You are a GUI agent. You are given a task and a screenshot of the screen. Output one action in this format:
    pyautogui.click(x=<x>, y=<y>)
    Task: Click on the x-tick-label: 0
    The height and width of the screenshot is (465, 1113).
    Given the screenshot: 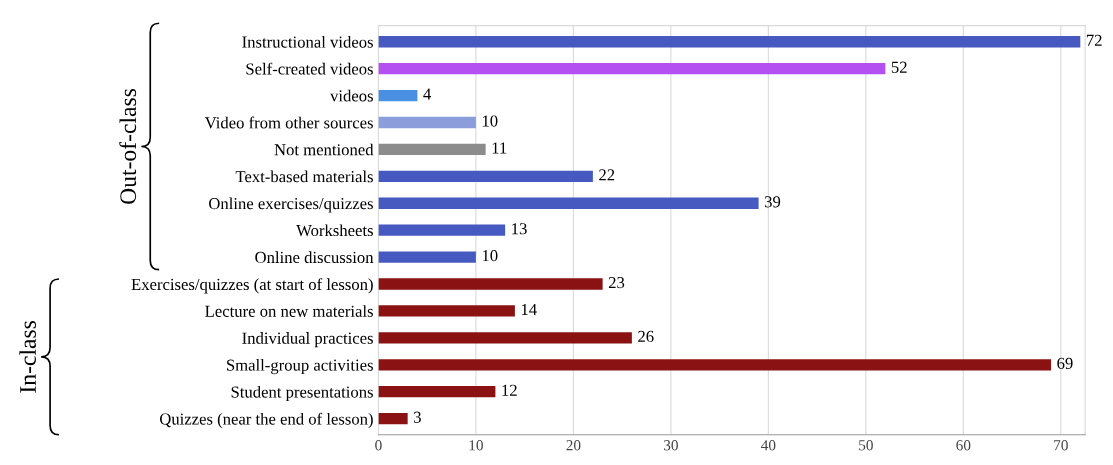 What is the action you would take?
    pyautogui.click(x=378, y=445)
    